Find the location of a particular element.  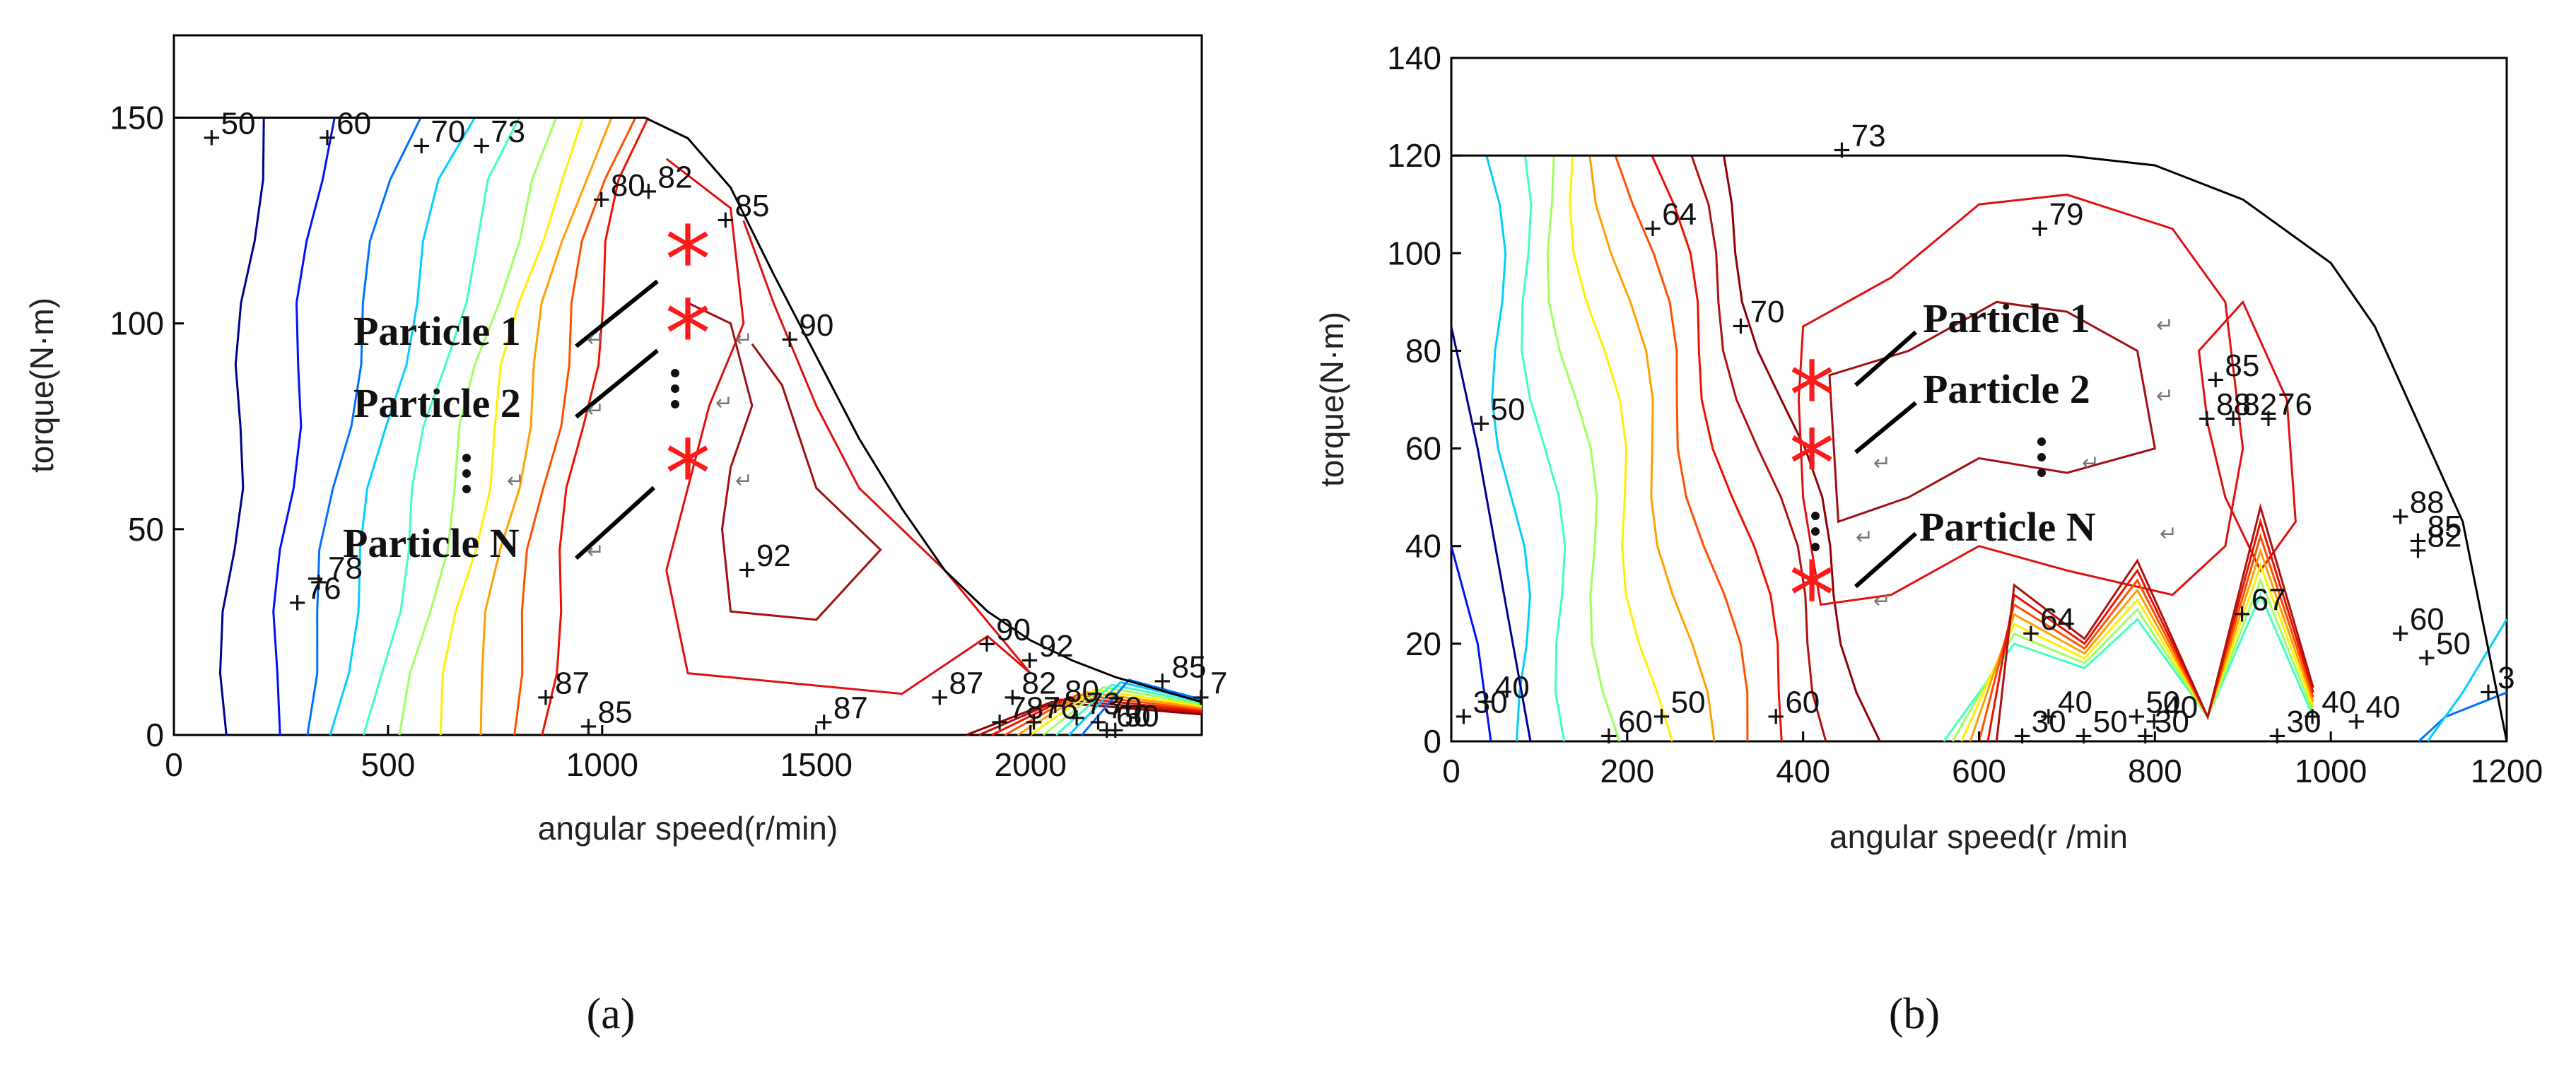

contour-label: 64 is located at coordinates (2057, 620).